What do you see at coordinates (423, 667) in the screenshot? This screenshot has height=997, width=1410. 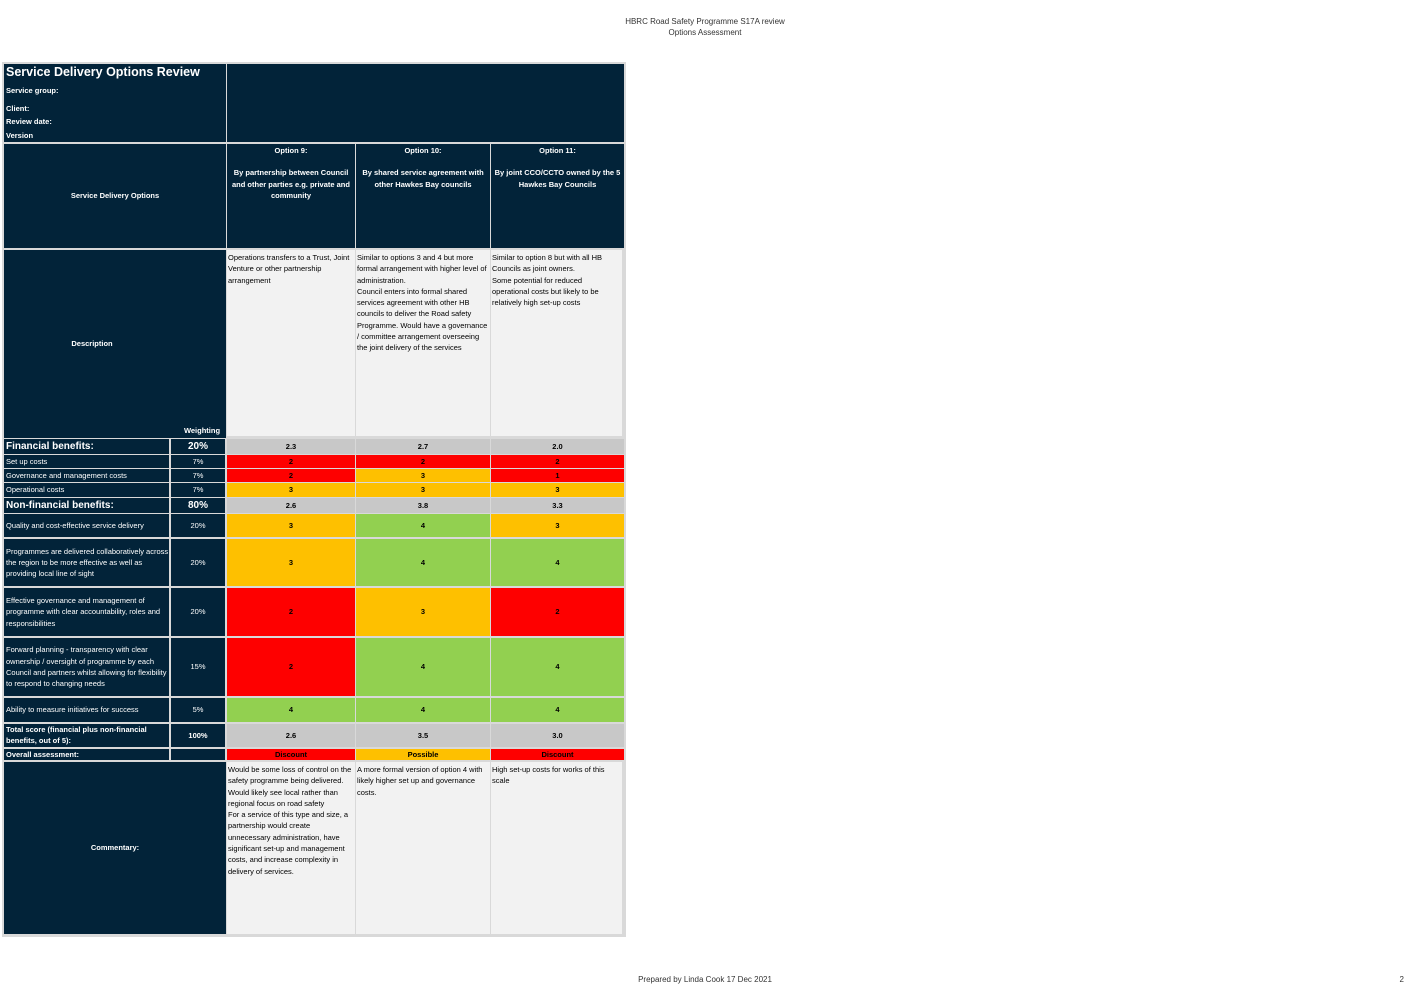 I see `forward-planning-option-10: 4` at bounding box center [423, 667].